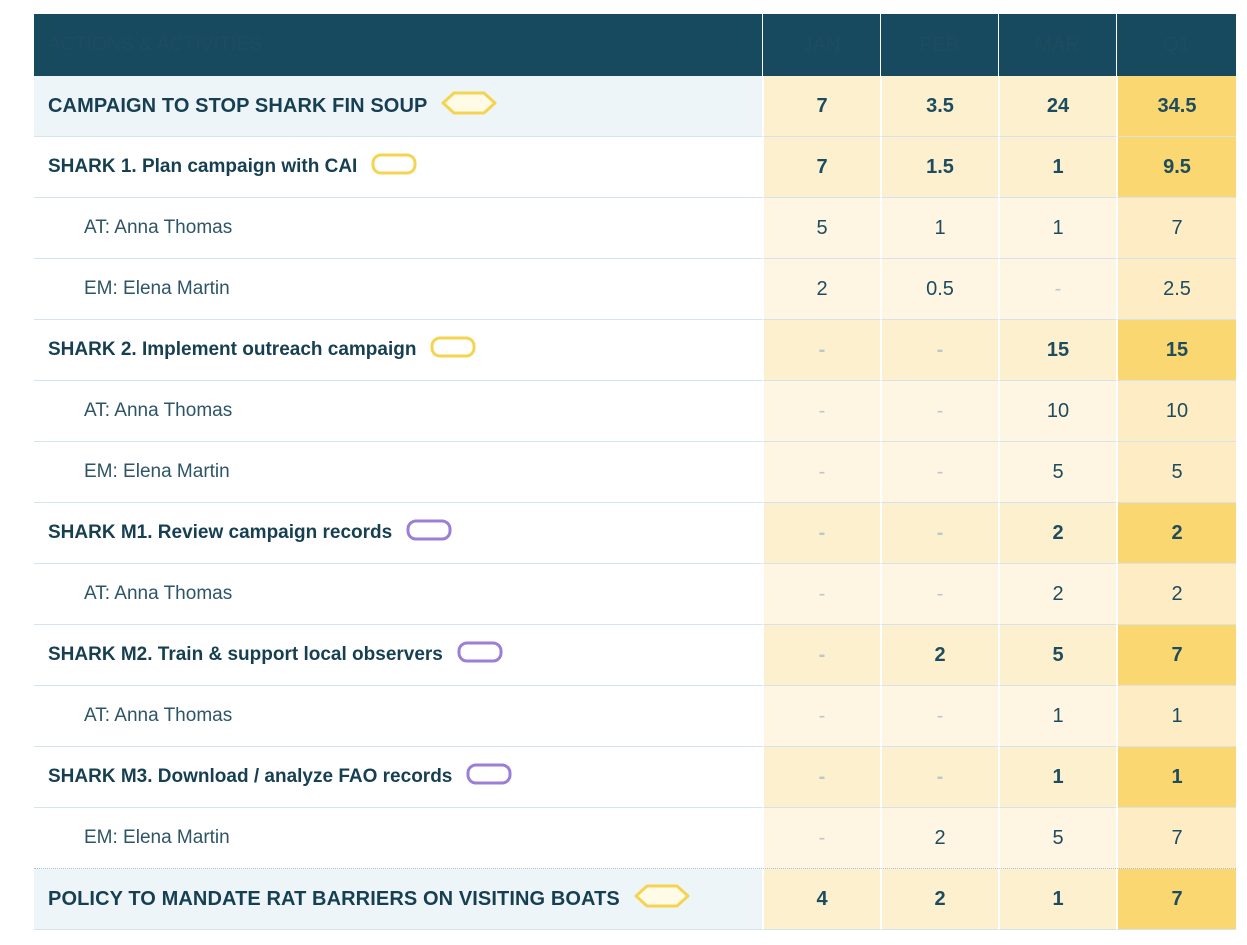 This screenshot has width=1247, height=945. I want to click on header-q1: Q1, so click(1176, 45).